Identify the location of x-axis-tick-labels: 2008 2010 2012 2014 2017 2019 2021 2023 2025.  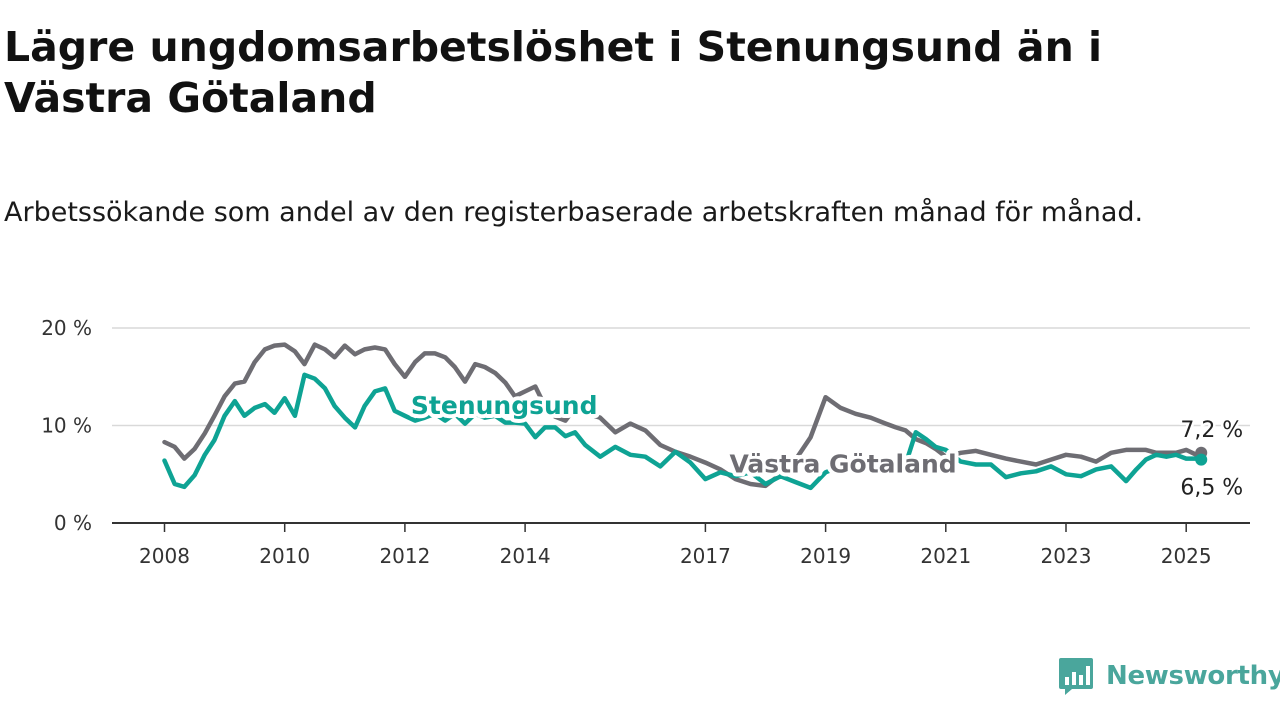
(675, 556).